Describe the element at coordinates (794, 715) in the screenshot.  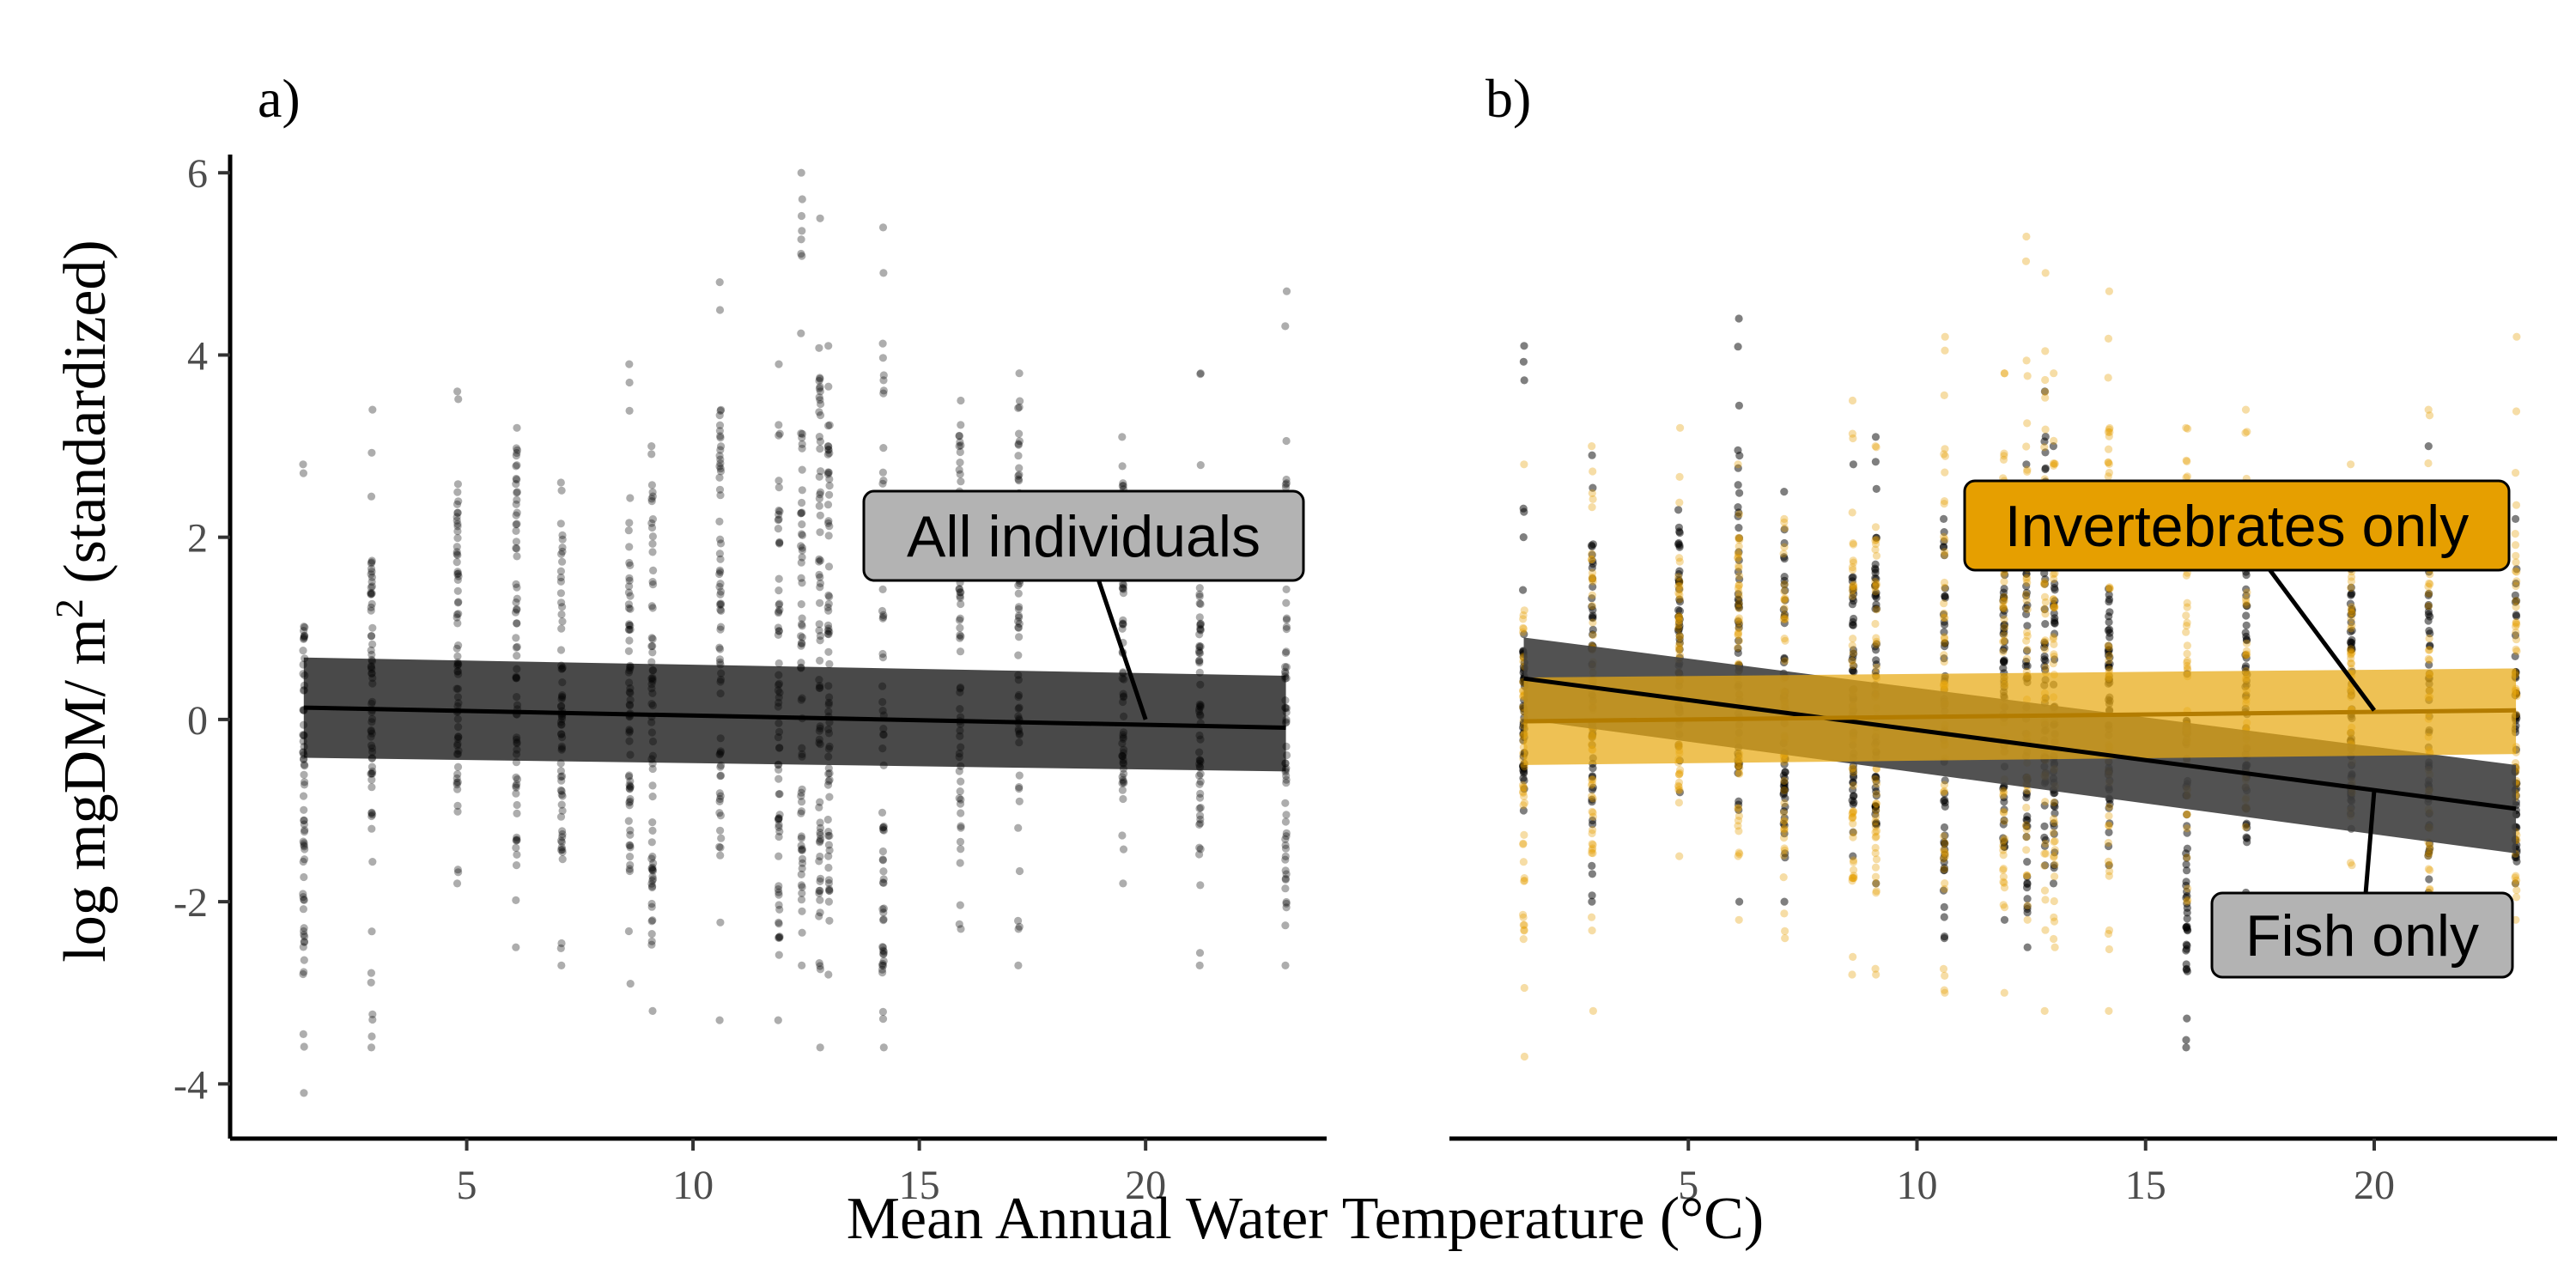
I see `panel-a-ci-bands` at that location.